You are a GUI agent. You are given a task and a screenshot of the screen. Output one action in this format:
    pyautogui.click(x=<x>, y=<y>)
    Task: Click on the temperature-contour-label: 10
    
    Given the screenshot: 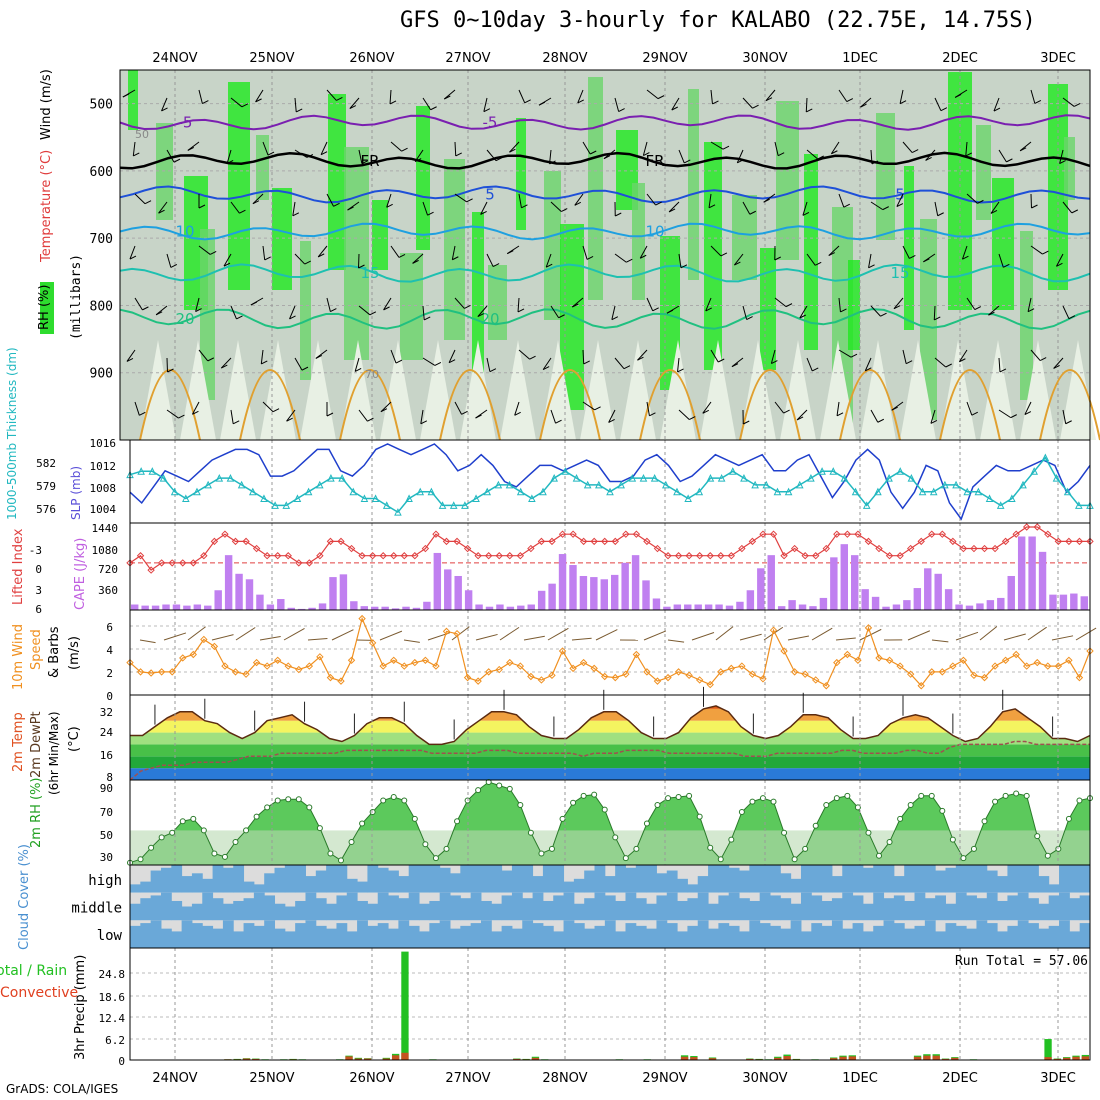 What is the action you would take?
    pyautogui.click(x=184, y=231)
    